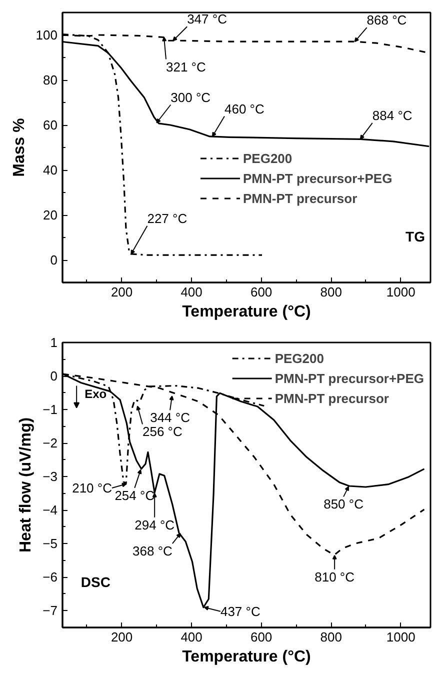 The width and height of the screenshot is (438, 675). What do you see at coordinates (186, 66) in the screenshot?
I see `annotation: 321 °C` at bounding box center [186, 66].